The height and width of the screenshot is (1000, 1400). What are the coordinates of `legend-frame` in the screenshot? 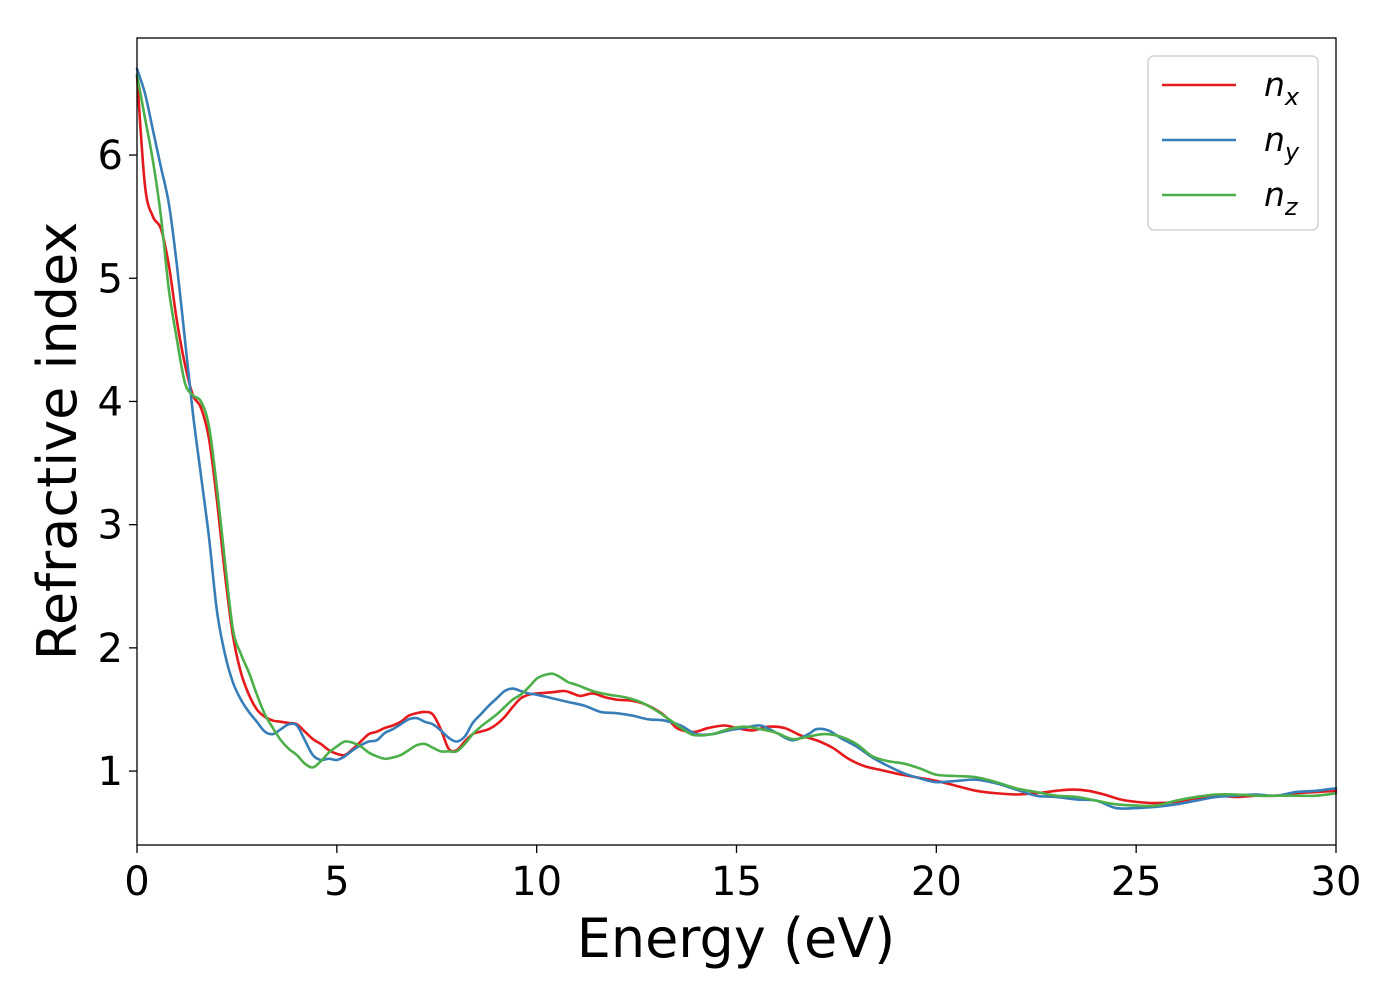 It's located at (1233, 143).